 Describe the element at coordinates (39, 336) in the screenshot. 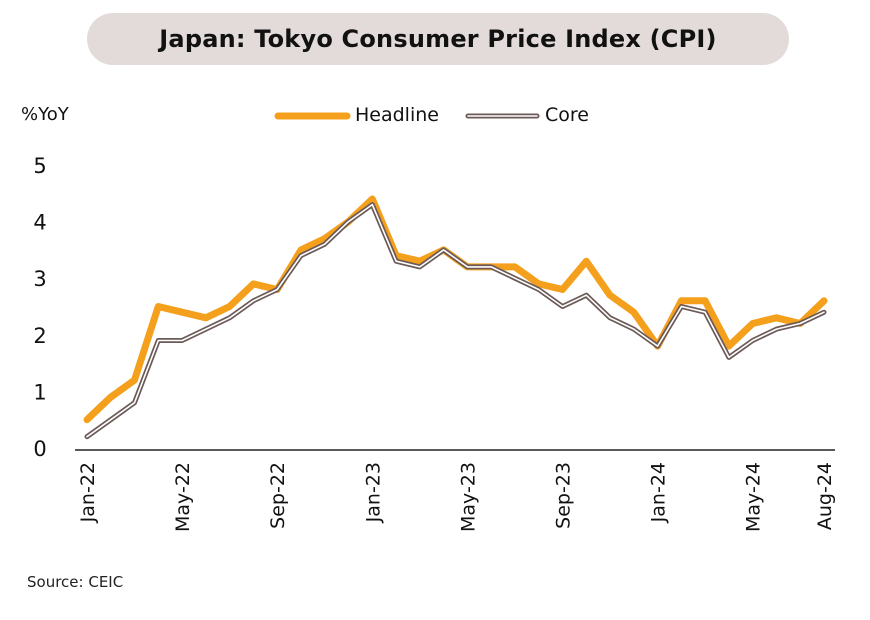

I see `y-tick-label-2: 2` at that location.